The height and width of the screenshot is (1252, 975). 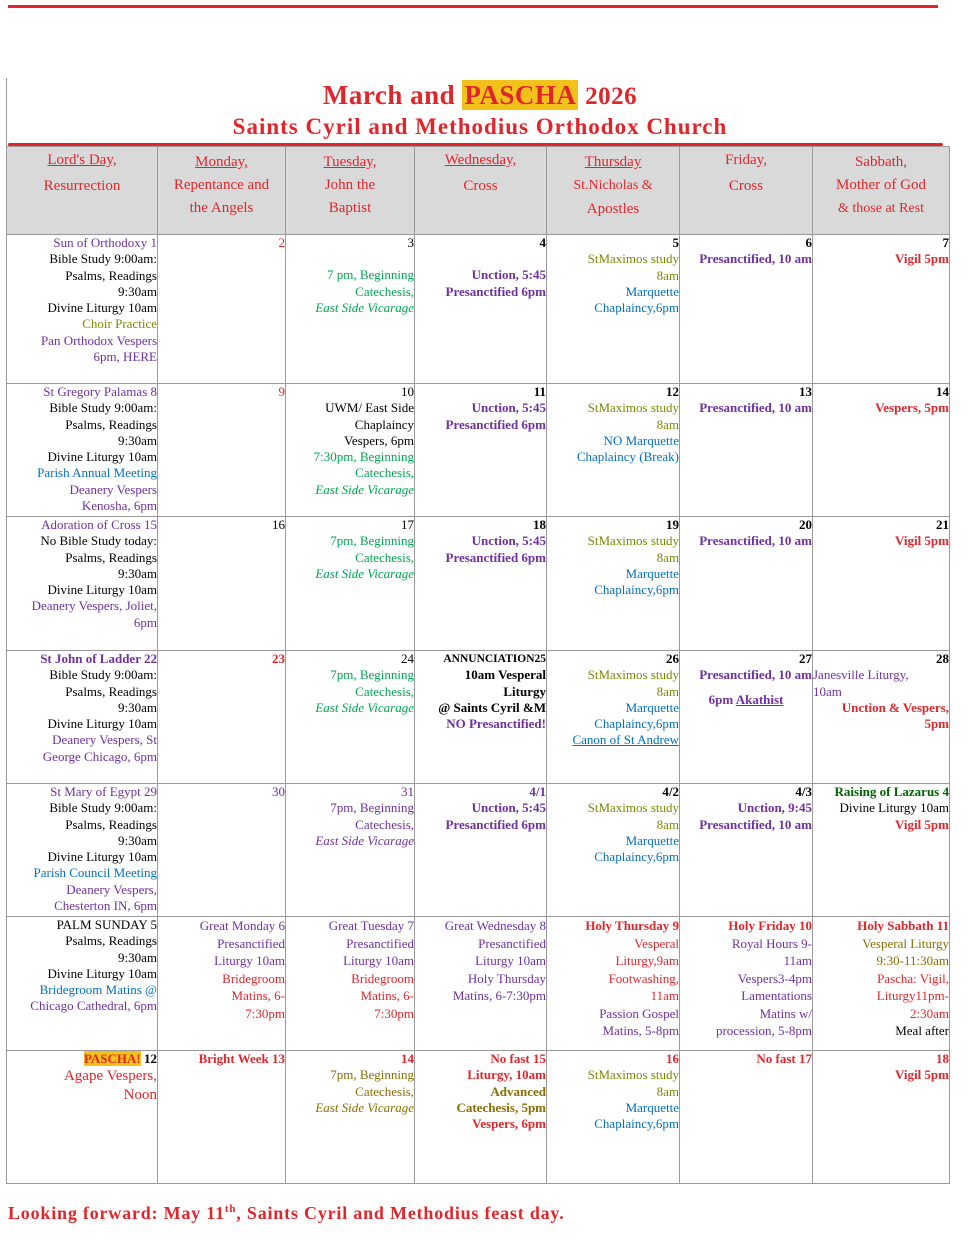 I want to click on day-cell-mar-13: 13 Presanctified, 10 am, so click(x=746, y=450).